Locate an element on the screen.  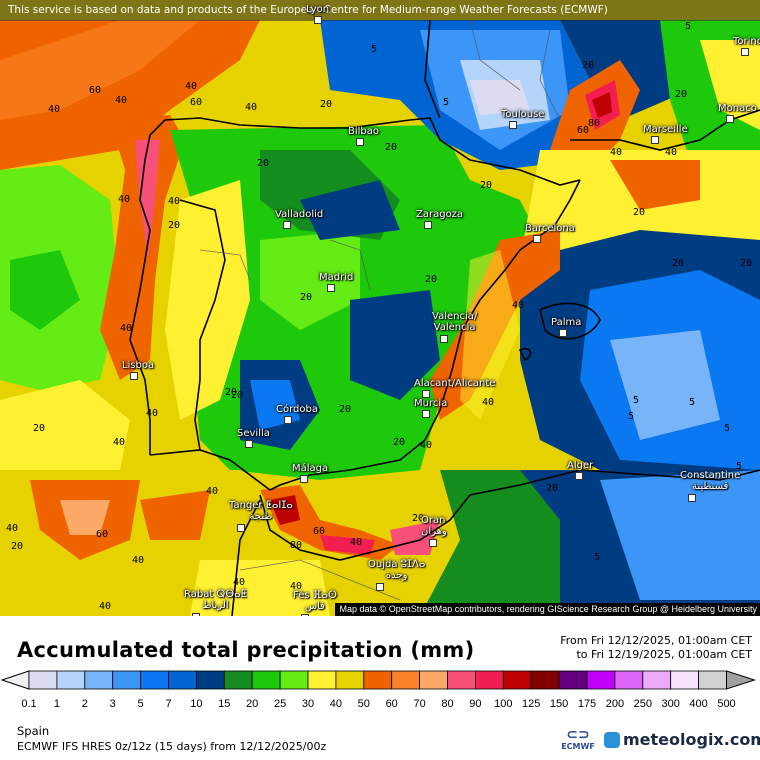
city-name-secondary: وهران is located at coordinates (434, 531).